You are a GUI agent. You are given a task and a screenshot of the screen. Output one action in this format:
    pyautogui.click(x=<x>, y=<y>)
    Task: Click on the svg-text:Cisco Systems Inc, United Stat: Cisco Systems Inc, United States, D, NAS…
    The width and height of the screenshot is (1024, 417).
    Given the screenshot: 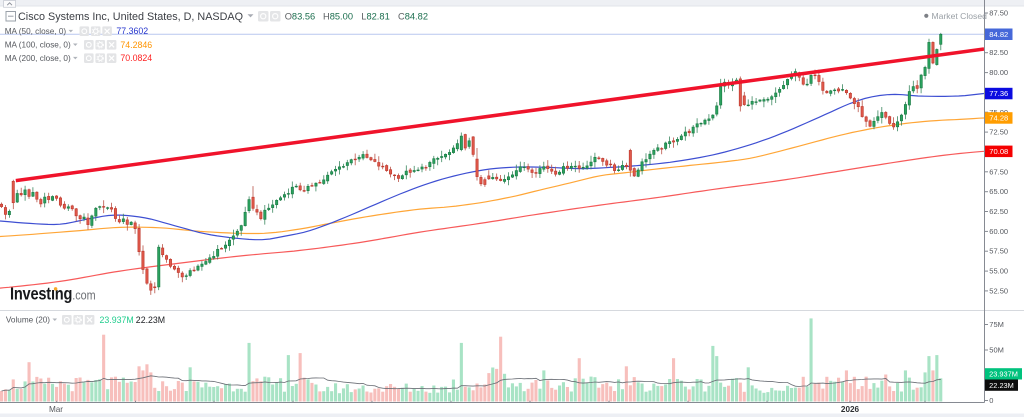 What is the action you would take?
    pyautogui.click(x=130, y=17)
    